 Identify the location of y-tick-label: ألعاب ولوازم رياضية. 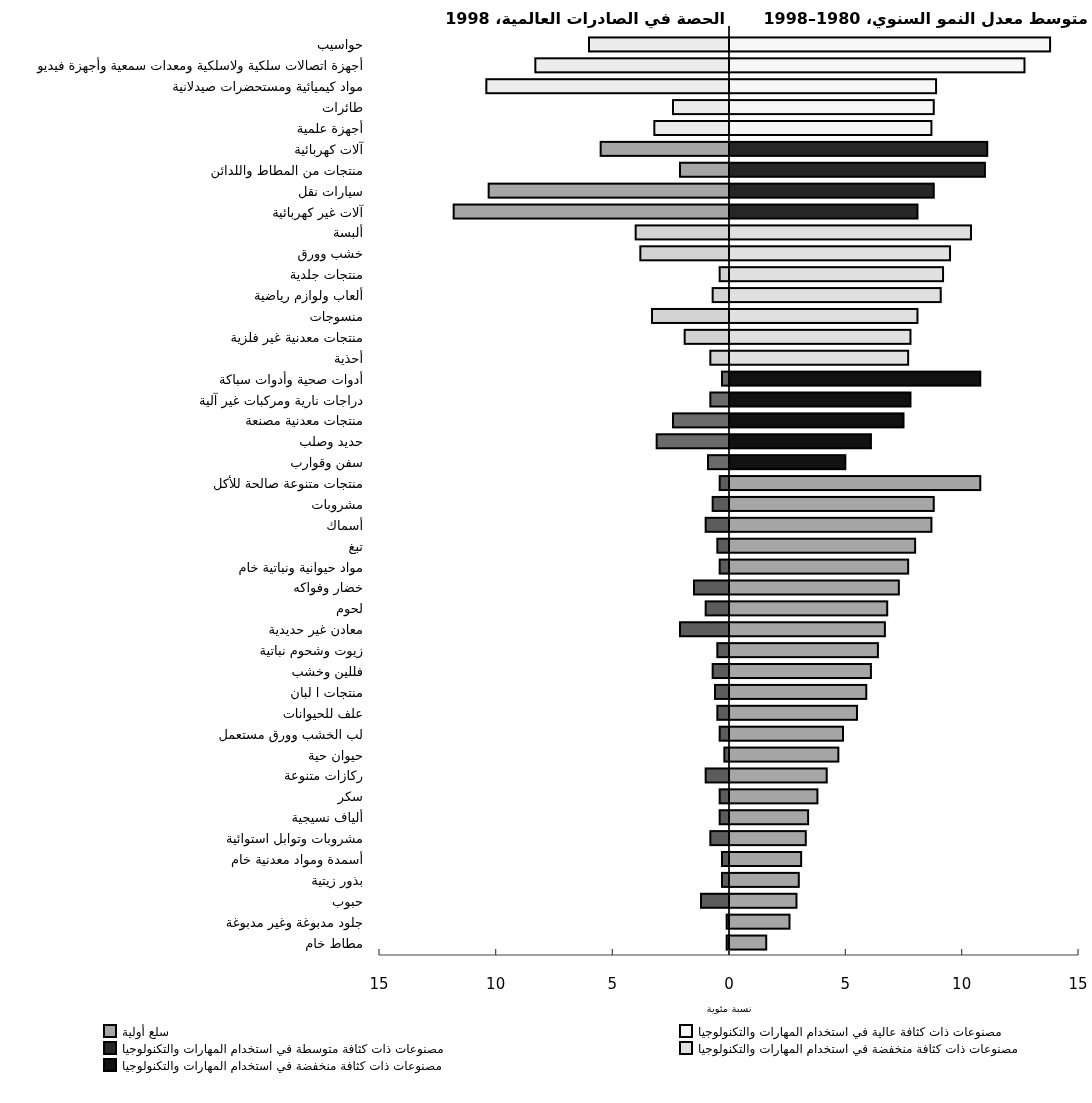
(308, 296).